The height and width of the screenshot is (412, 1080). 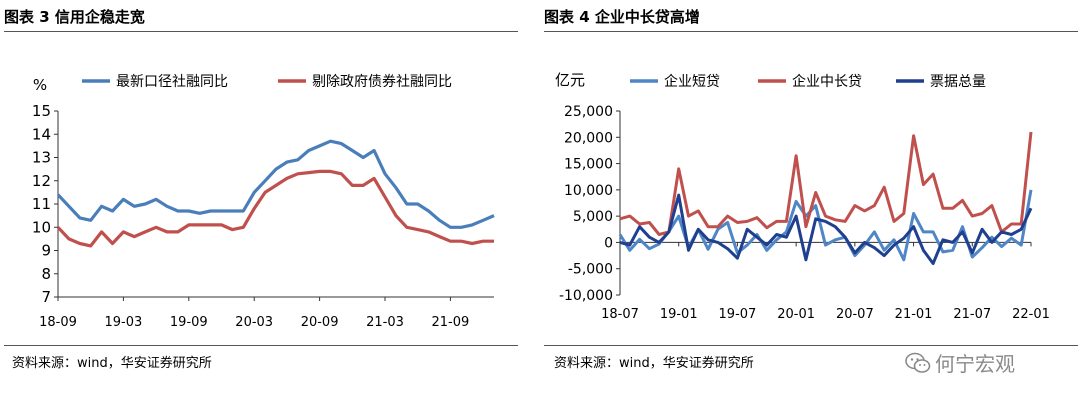 What do you see at coordinates (588, 138) in the screenshot?
I see `y-tick-label: 20,000` at bounding box center [588, 138].